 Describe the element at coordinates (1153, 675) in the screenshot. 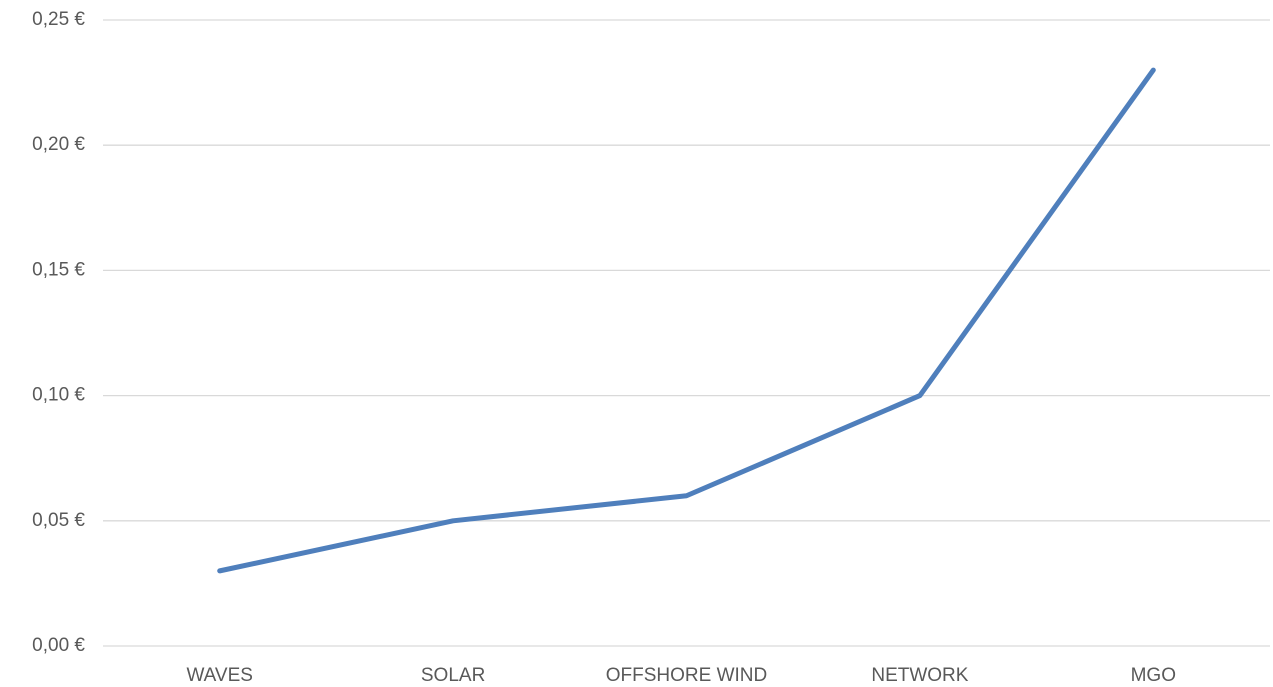

I see `x-tick-label: MGO` at that location.